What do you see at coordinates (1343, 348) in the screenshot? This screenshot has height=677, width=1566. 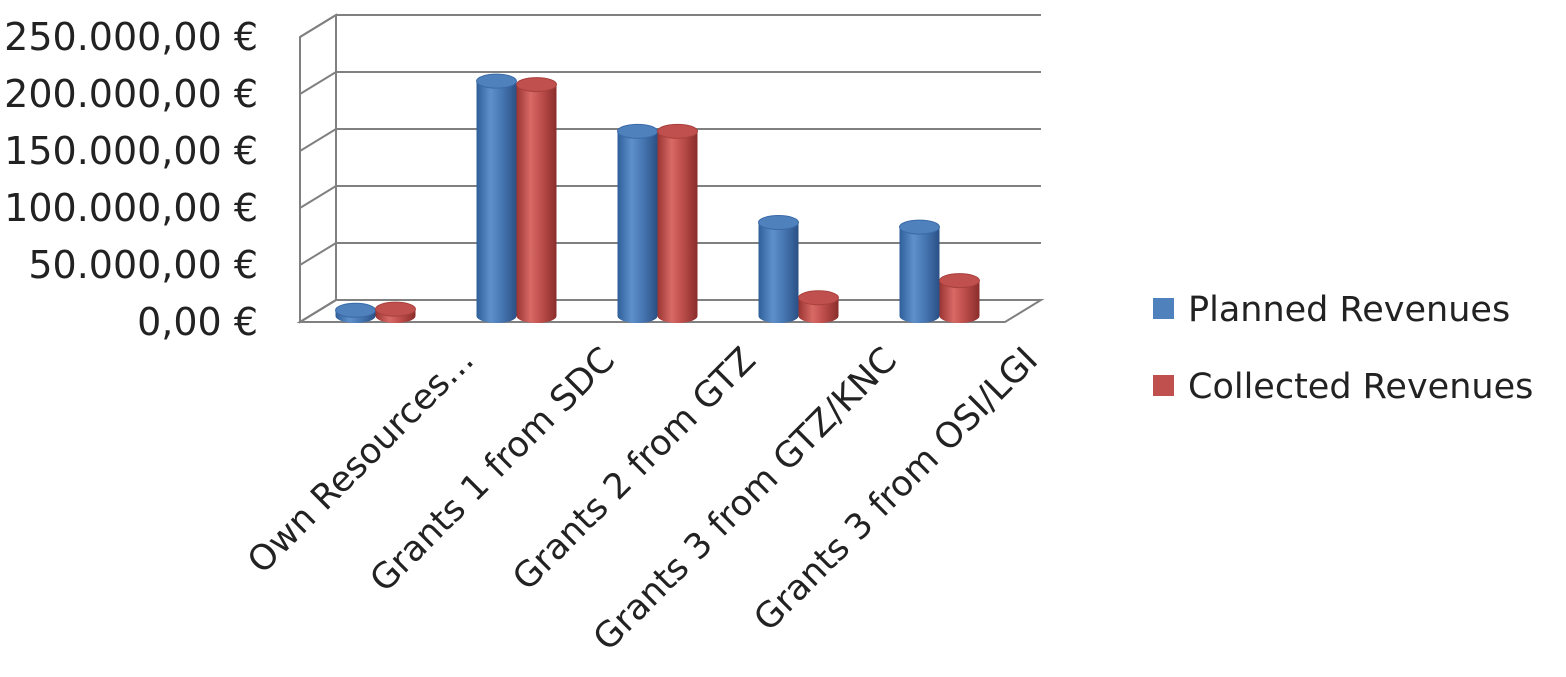 I see `legend: Planned Revenues Collected Revenues` at bounding box center [1343, 348].